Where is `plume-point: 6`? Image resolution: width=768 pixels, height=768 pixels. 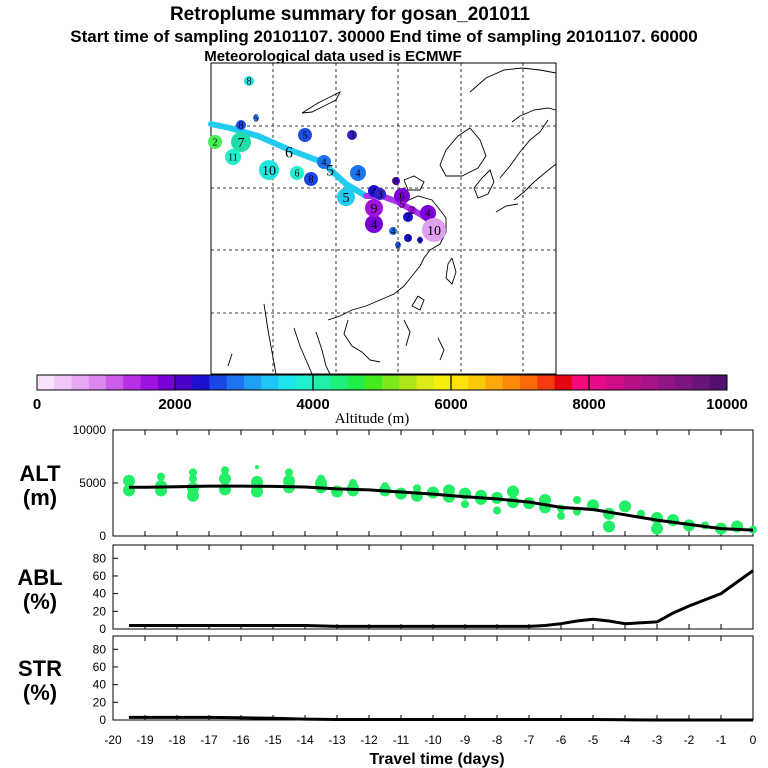 plume-point: 6 is located at coordinates (402, 196).